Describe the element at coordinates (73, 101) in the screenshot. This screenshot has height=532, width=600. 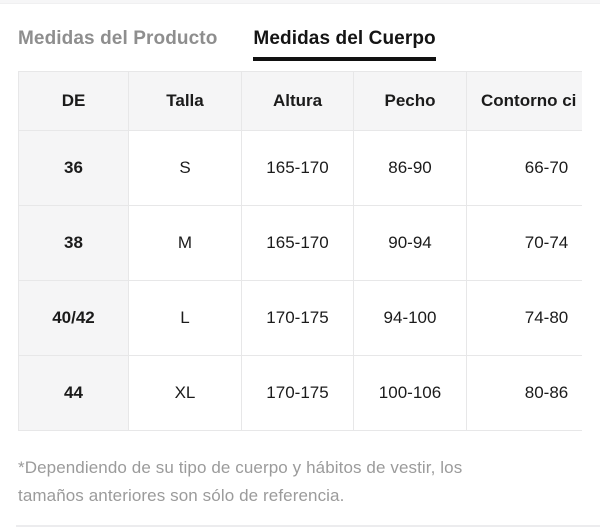
I see `column-header-de: DE` at that location.